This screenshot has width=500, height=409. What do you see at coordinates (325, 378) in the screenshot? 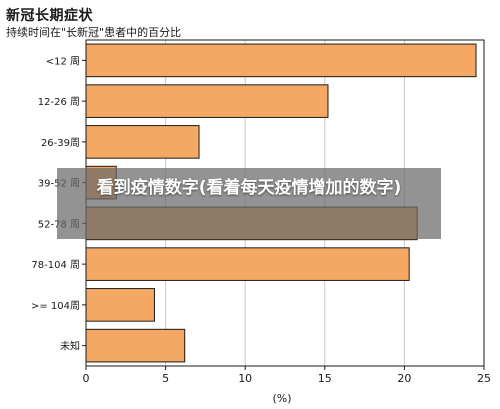
I see `x-tick-label: 15` at bounding box center [325, 378].